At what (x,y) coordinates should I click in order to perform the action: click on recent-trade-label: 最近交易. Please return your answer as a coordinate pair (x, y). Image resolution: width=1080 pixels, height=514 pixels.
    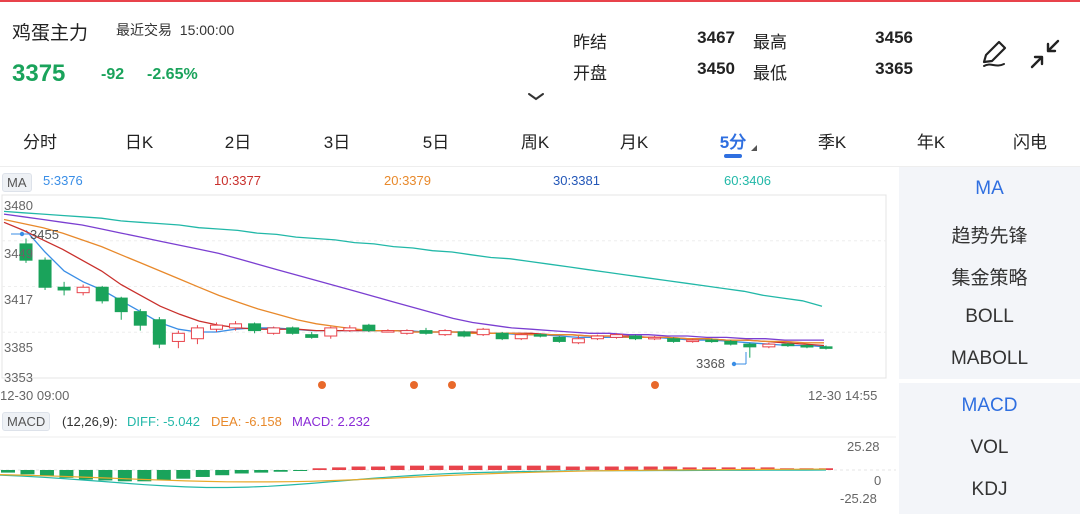
    Looking at the image, I should click on (144, 30).